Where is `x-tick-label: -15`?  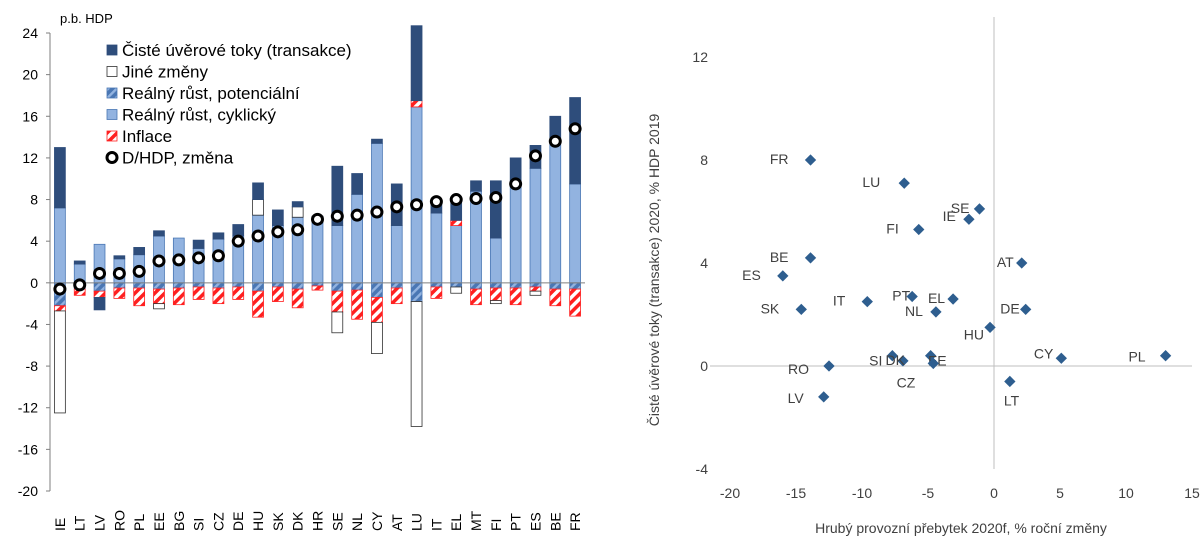 x-tick-label: -15 is located at coordinates (796, 493).